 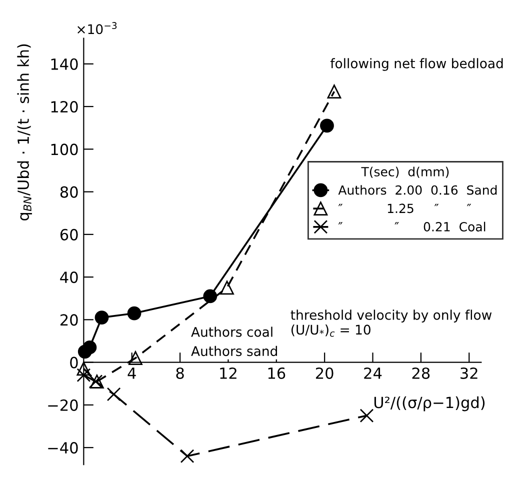 What do you see at coordinates (63, 405) in the screenshot?
I see `y-tick-label: −20` at bounding box center [63, 405].